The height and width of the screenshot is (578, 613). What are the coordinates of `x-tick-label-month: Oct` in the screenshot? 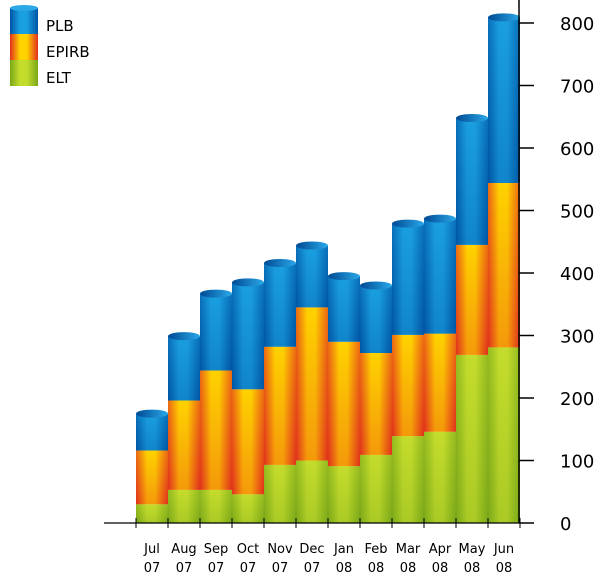 It's located at (248, 549).